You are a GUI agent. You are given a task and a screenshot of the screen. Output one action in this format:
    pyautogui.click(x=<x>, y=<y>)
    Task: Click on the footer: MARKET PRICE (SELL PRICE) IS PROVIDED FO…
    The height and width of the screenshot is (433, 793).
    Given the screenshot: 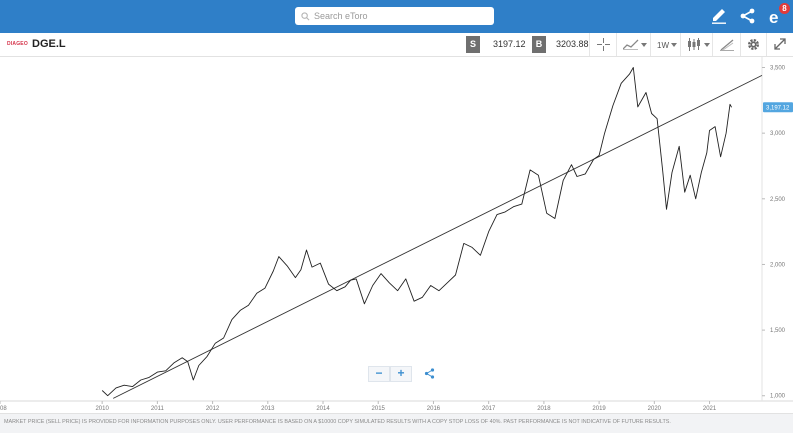 What is the action you would take?
    pyautogui.click(x=396, y=423)
    